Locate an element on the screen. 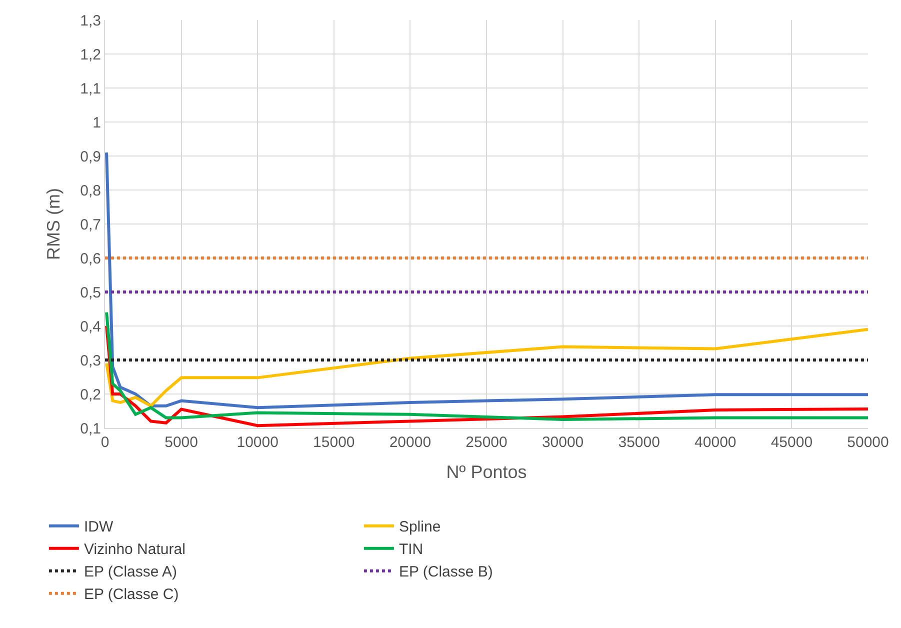 Image resolution: width=901 pixels, height=628 pixels. y-tick-label: 1 is located at coordinates (96, 123).